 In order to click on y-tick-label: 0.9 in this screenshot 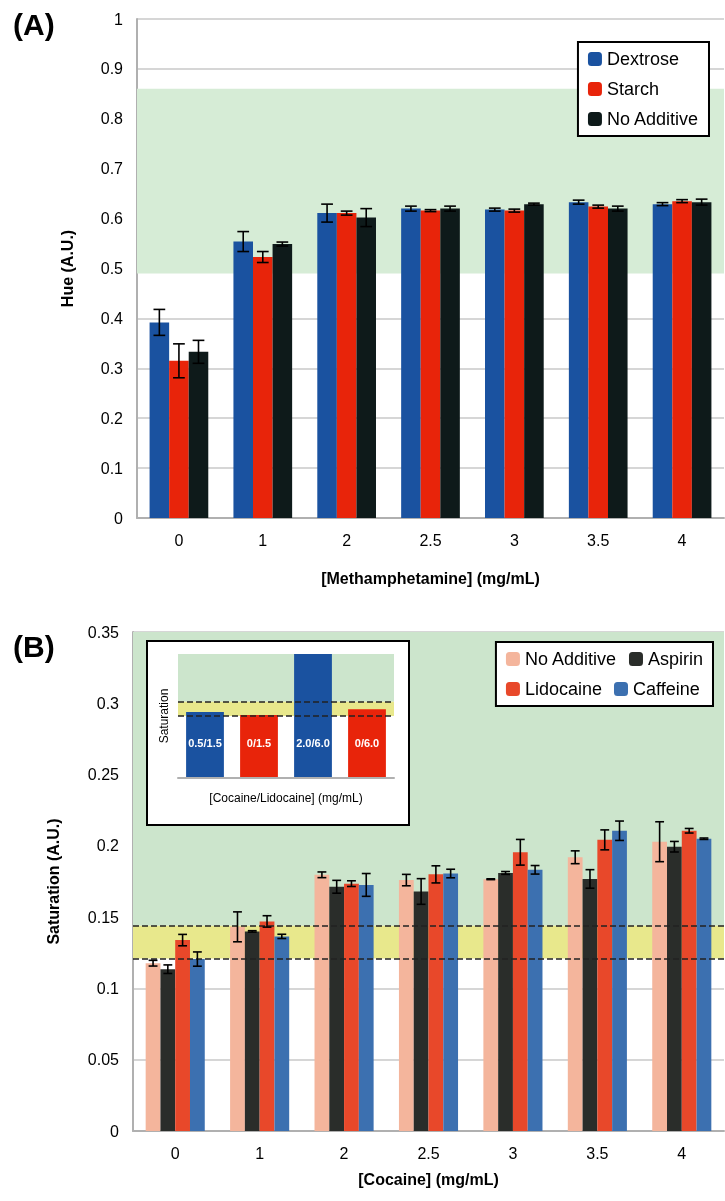, I will do `click(112, 69)`.